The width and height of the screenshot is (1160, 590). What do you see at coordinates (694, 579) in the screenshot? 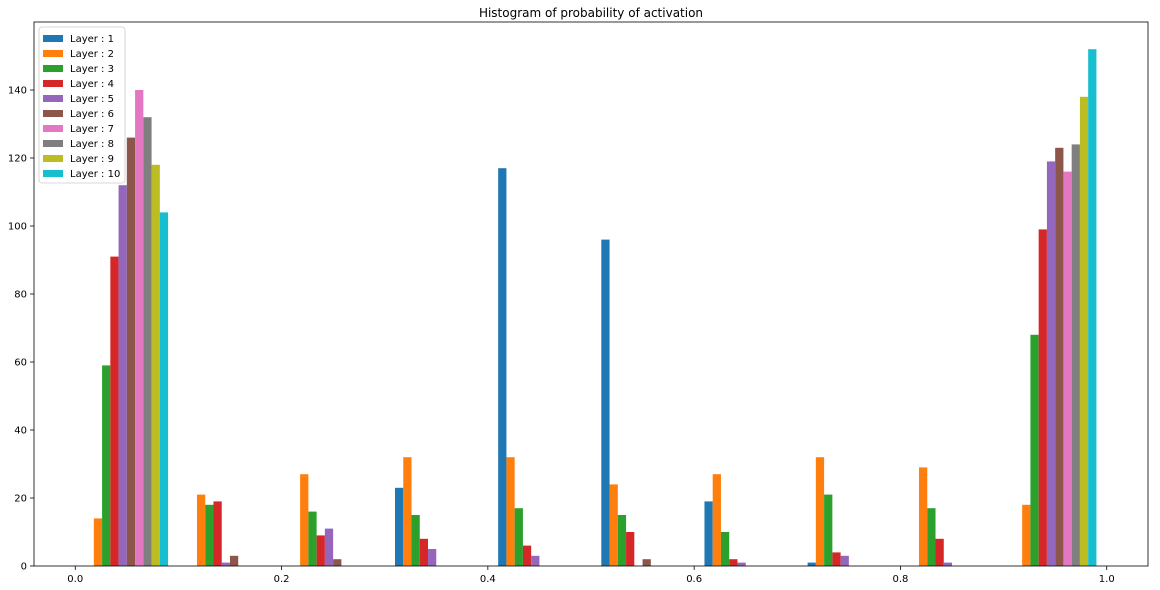
I see `x-tick-label: 0.6` at bounding box center [694, 579].